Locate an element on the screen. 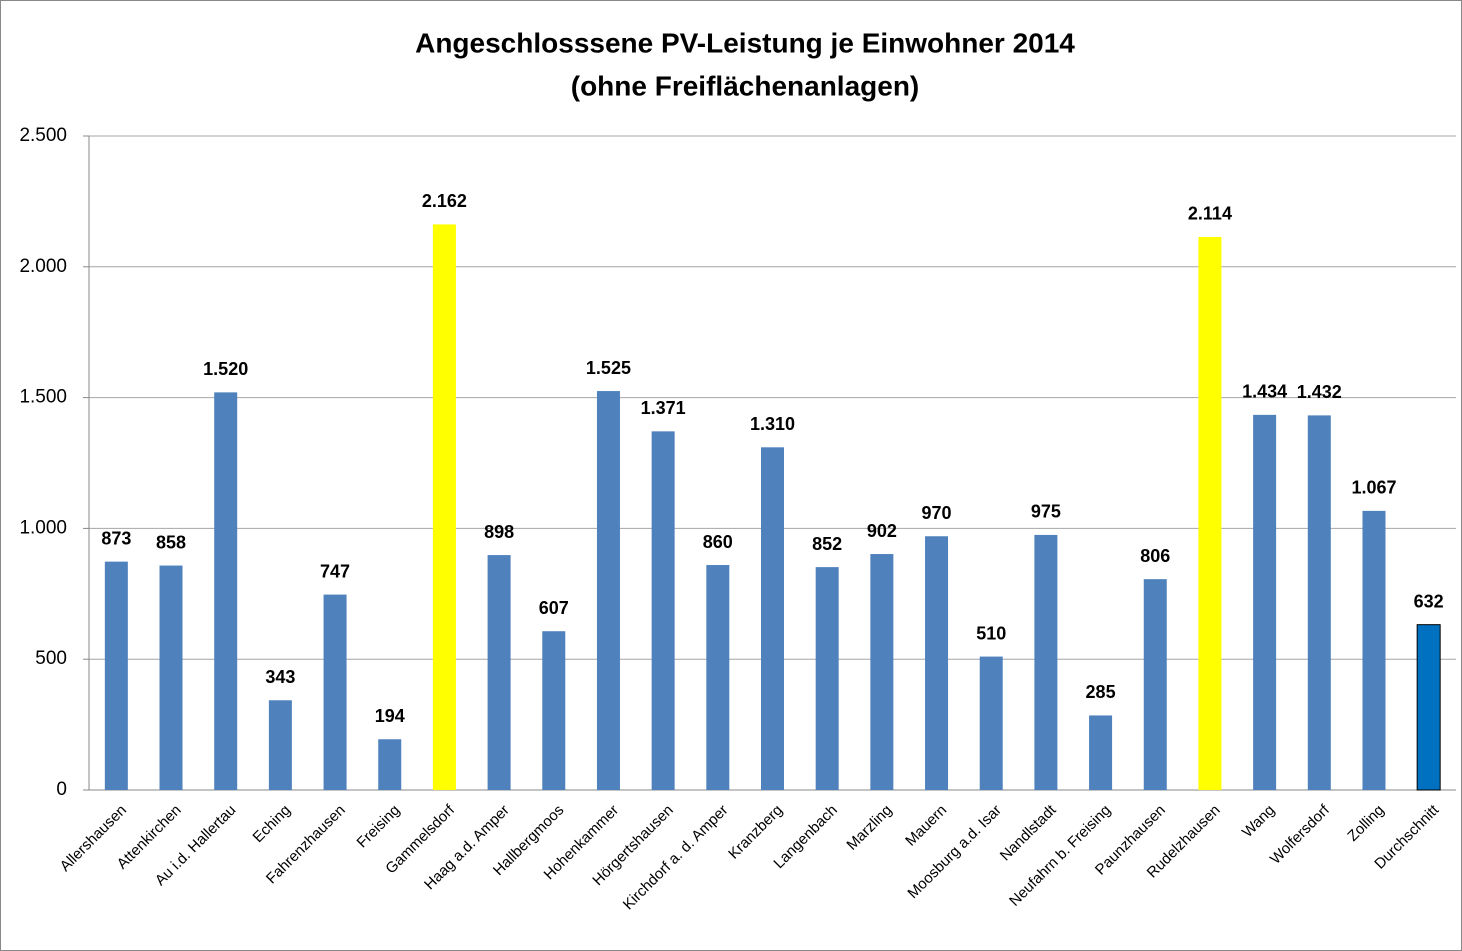 The image size is (1462, 951). y-tick-label: 1.000 is located at coordinates (43, 527).